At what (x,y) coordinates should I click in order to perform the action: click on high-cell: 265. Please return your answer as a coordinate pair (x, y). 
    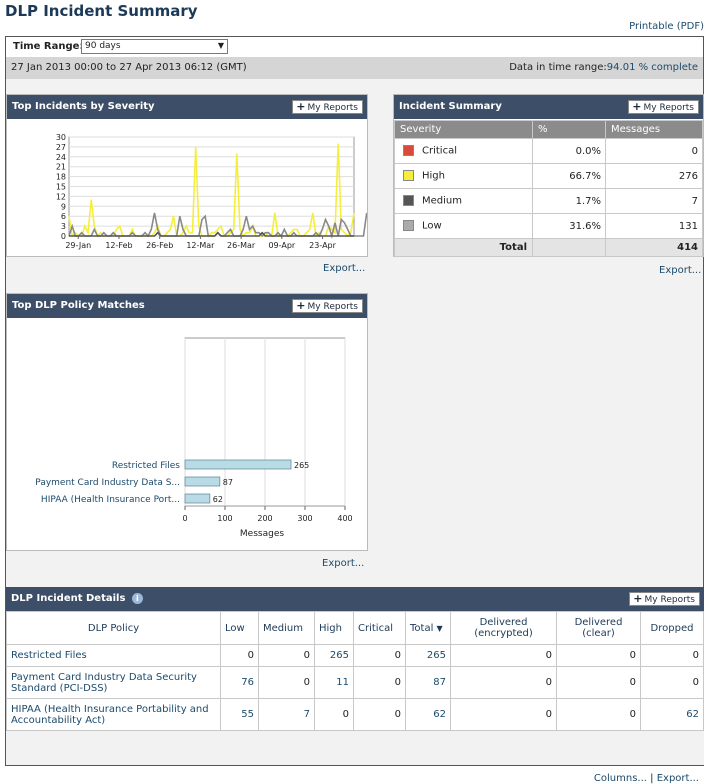
    Looking at the image, I should click on (334, 655).